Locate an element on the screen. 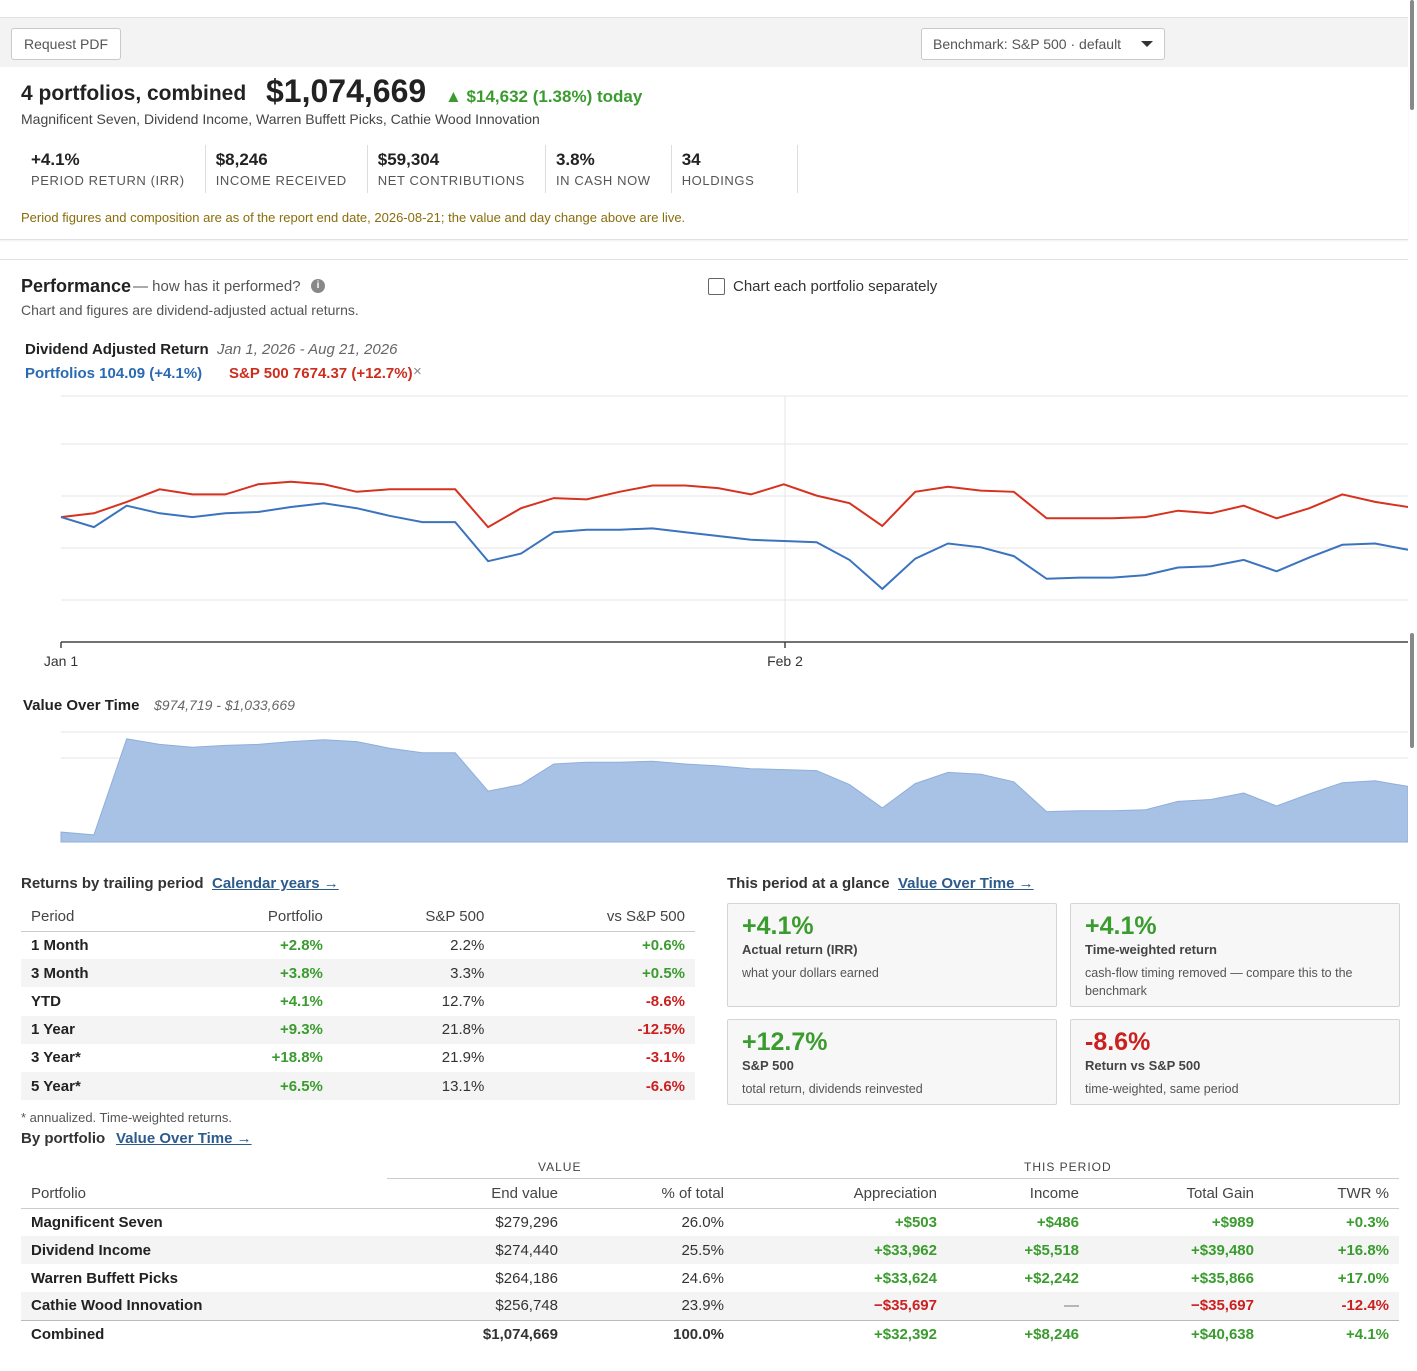 This screenshot has width=1417, height=1371. cell: -8.6% is located at coordinates (665, 1001).